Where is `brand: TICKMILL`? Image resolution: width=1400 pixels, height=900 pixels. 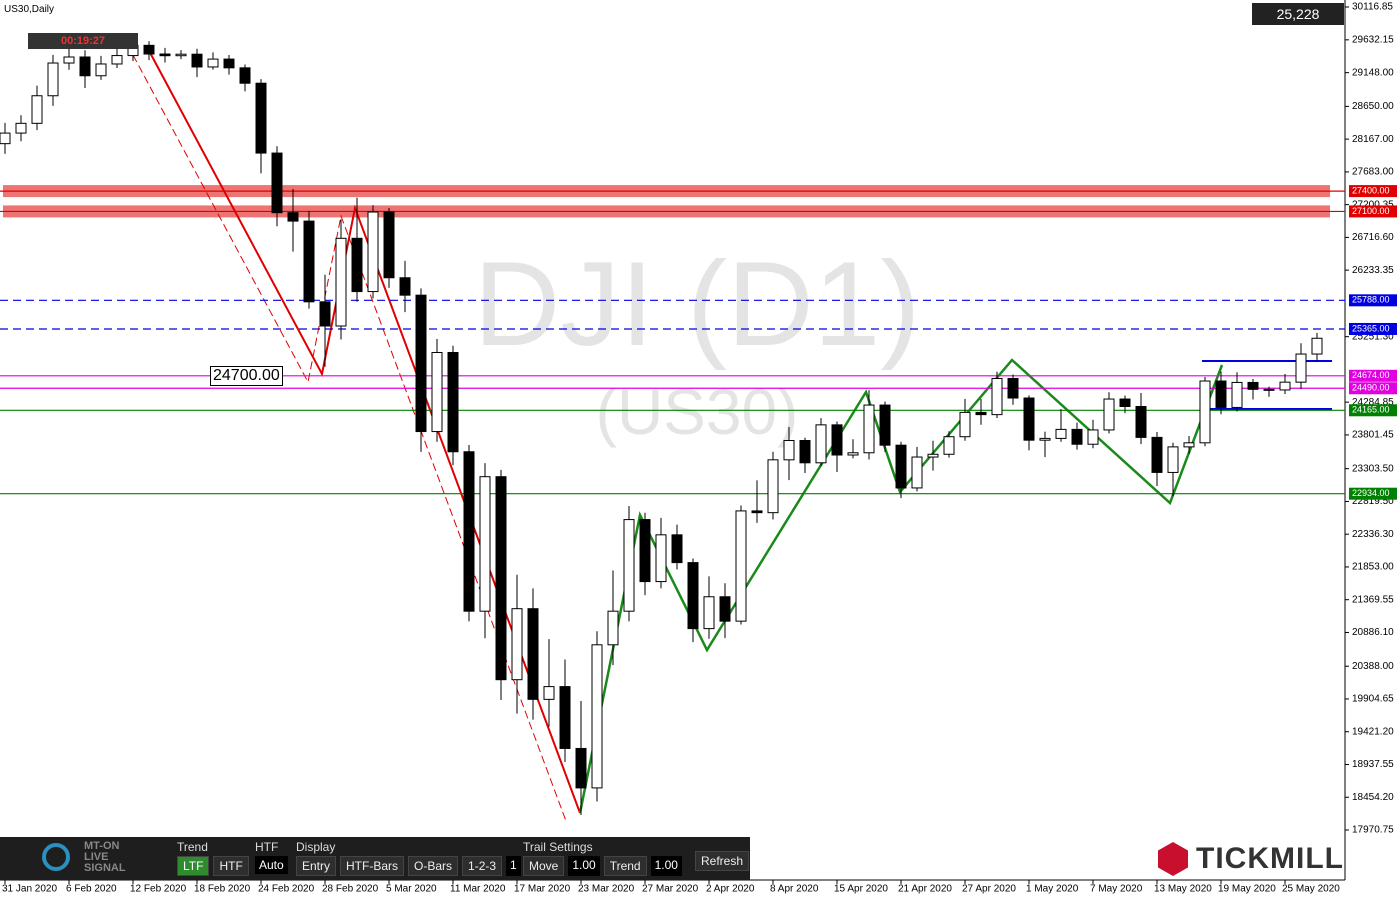
brand: TICKMILL is located at coordinates (1251, 859).